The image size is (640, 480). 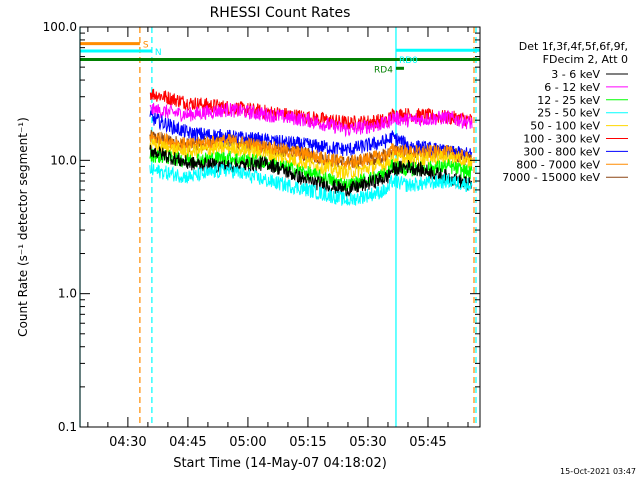 I want to click on flag-bars: SN RD0 RD4, so click(x=280, y=58).